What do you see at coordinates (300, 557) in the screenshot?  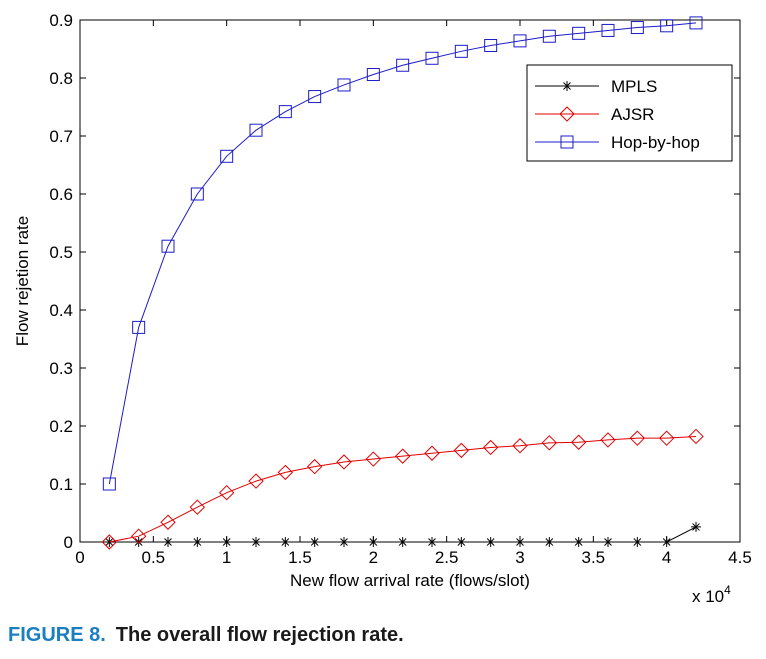 I see `x-tick-label: 1.5` at bounding box center [300, 557].